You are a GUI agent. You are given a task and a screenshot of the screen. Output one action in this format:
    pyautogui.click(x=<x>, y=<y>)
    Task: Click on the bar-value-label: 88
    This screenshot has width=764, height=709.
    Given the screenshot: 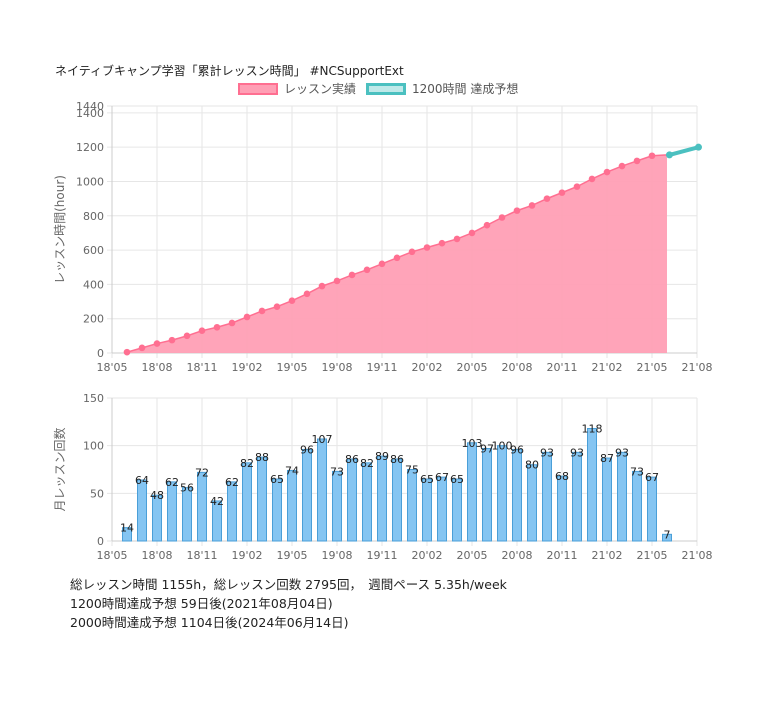 What is the action you would take?
    pyautogui.click(x=262, y=457)
    